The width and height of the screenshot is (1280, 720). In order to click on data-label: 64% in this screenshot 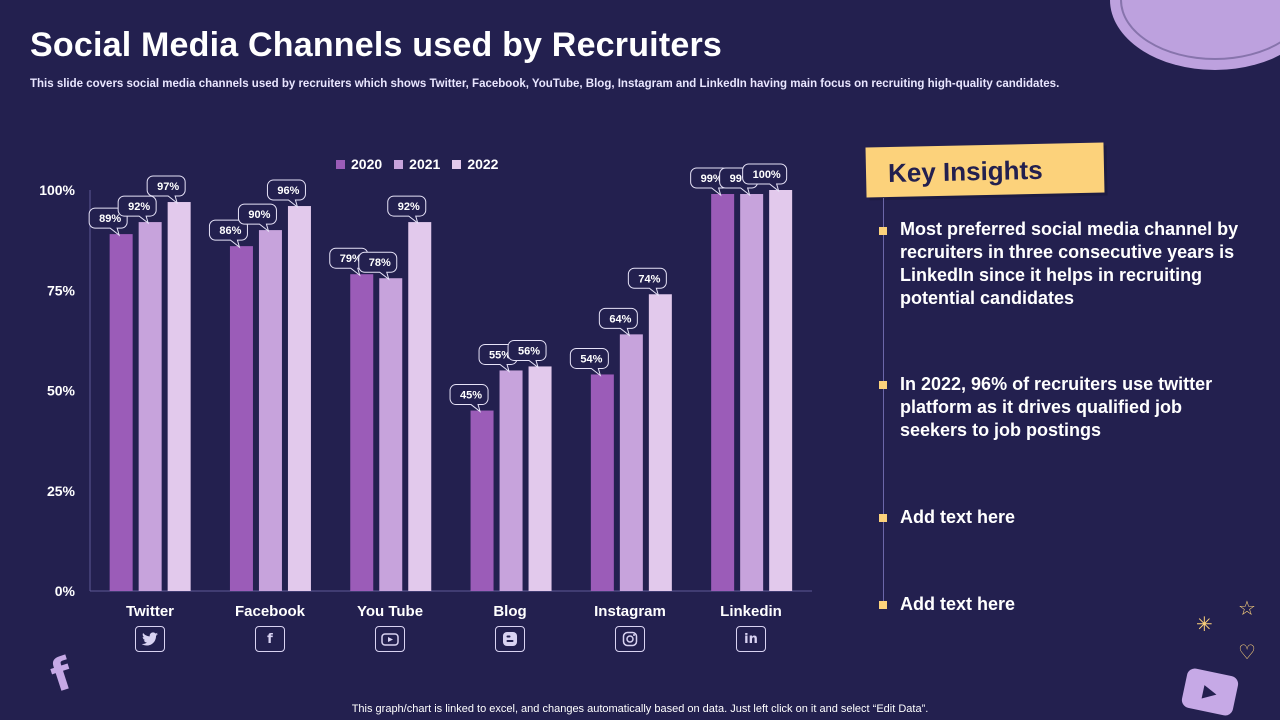, I will do `click(620, 319)`.